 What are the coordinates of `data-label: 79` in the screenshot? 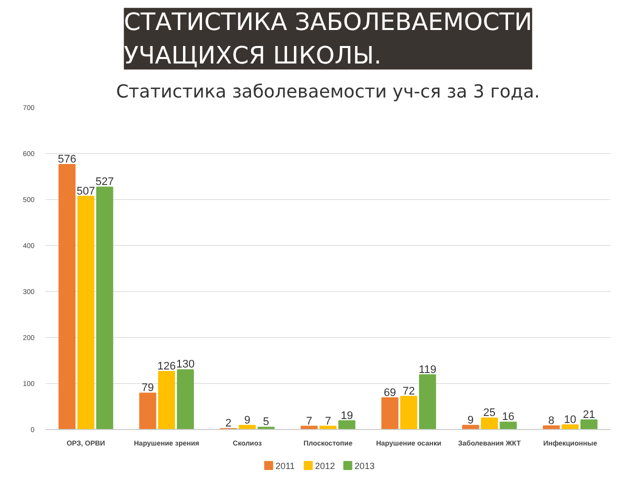 It's located at (148, 388).